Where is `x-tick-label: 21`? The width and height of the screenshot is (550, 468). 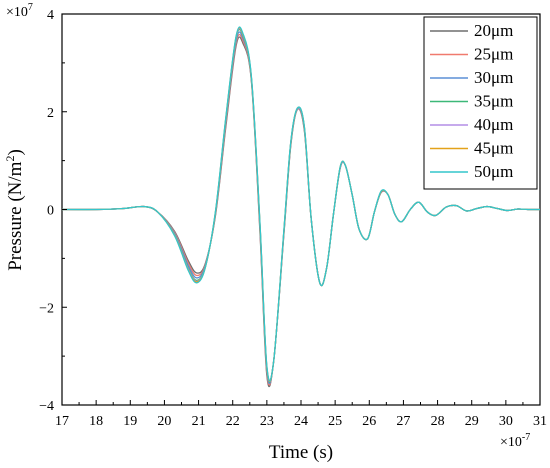
x-tick-label: 21 is located at coordinates (199, 421).